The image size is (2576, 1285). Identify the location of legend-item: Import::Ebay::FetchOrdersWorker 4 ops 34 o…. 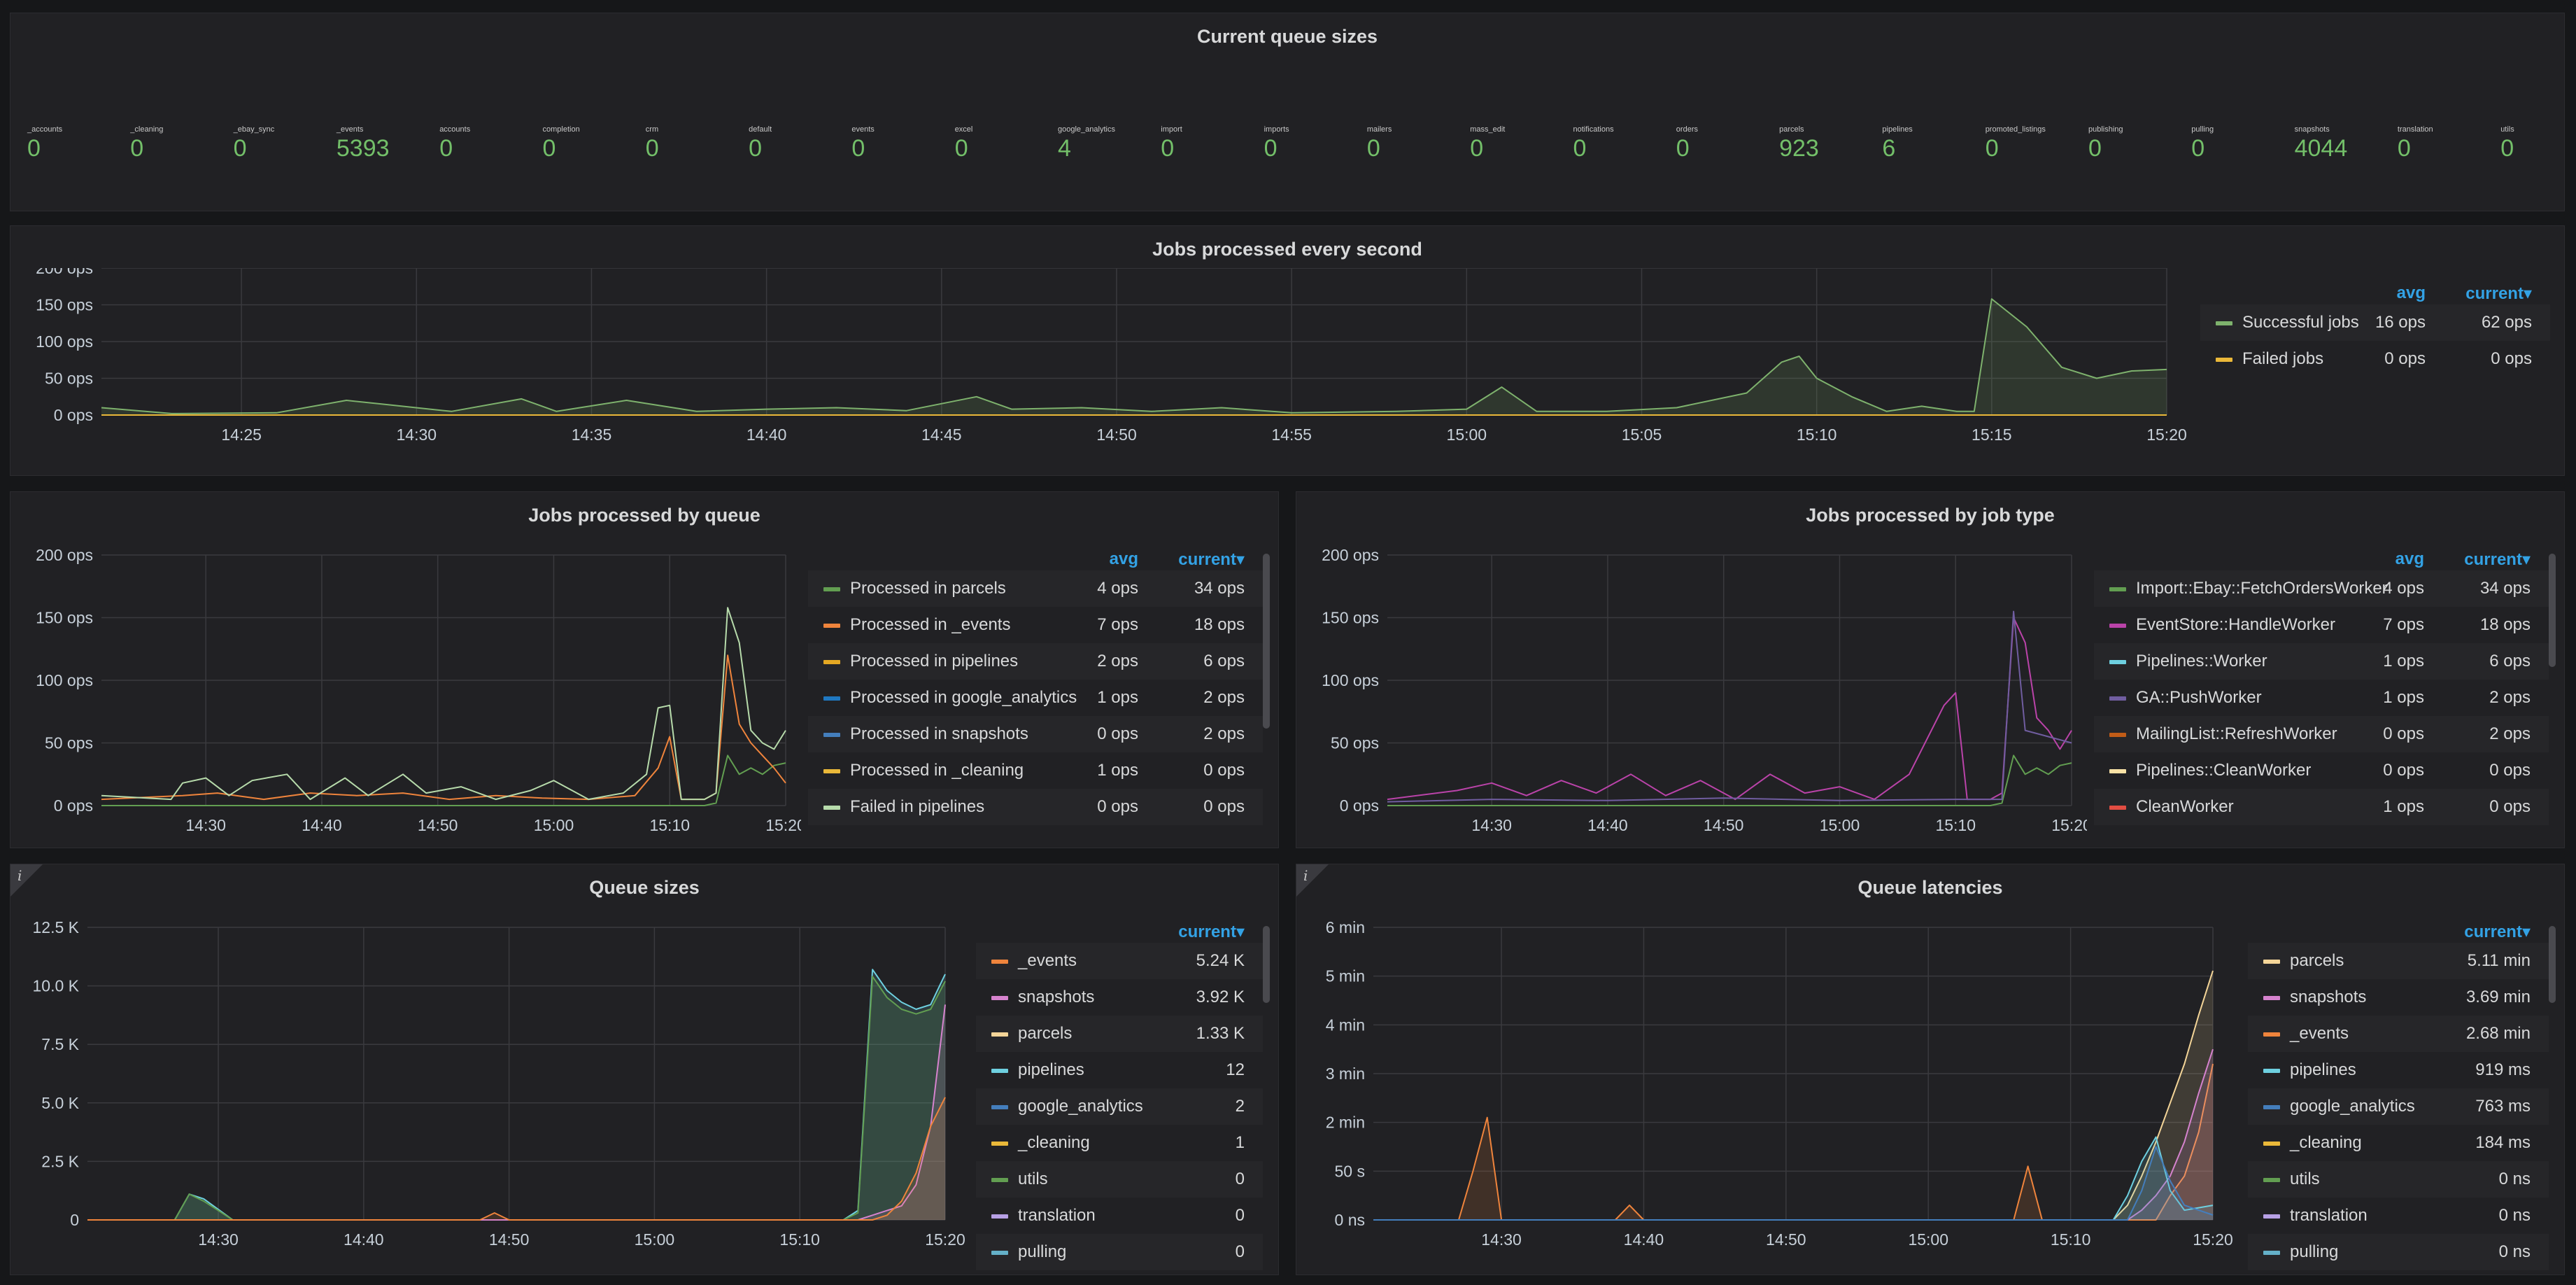
(2321, 588).